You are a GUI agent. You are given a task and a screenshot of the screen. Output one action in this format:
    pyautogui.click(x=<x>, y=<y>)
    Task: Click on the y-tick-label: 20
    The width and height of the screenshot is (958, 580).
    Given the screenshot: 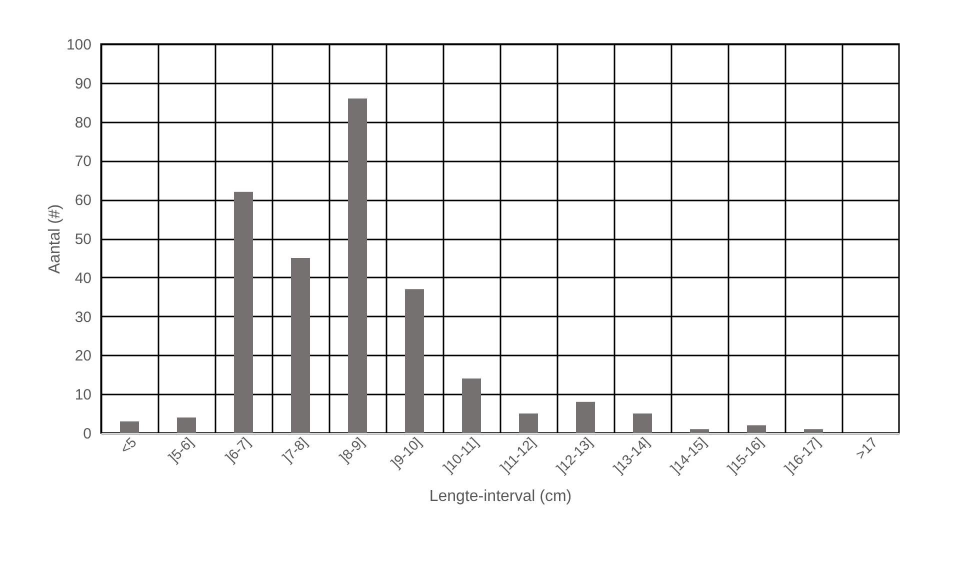 What is the action you would take?
    pyautogui.click(x=83, y=356)
    